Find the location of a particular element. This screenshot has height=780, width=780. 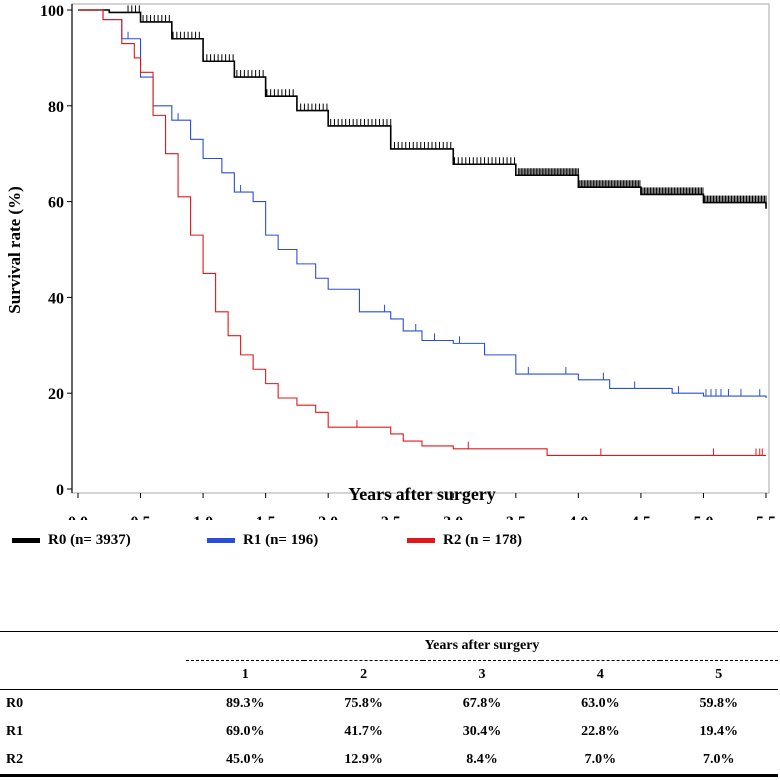

cell: 67.8% is located at coordinates (482, 703).